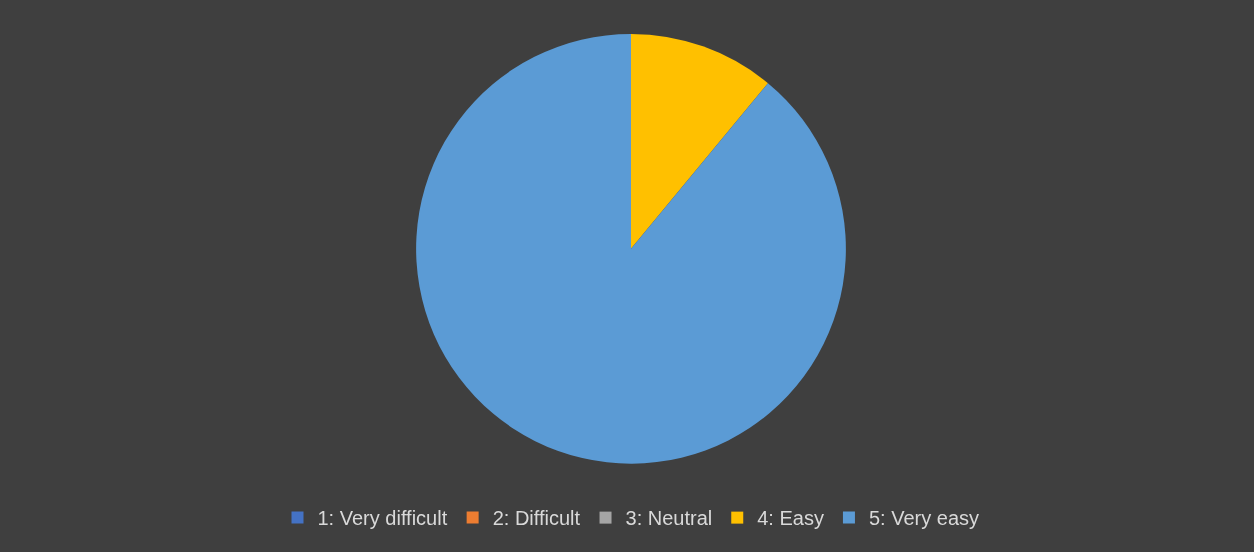 This screenshot has height=552, width=1254. What do you see at coordinates (669, 518) in the screenshot?
I see `legend-label: 3: Neutral` at bounding box center [669, 518].